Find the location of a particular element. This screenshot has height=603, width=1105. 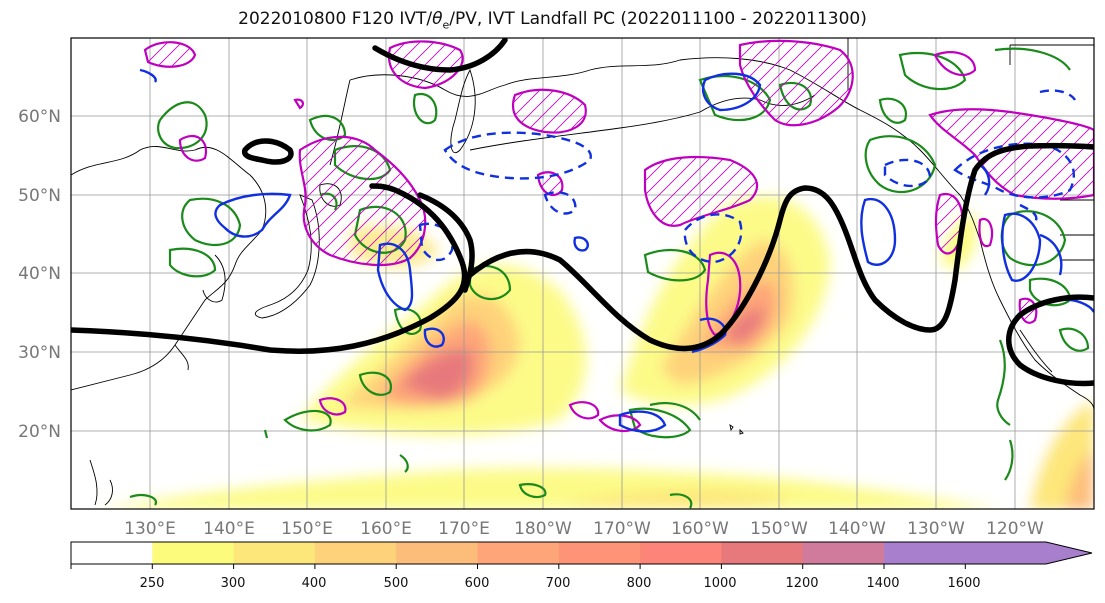

lon-label-160w: 160°W is located at coordinates (700, 529).